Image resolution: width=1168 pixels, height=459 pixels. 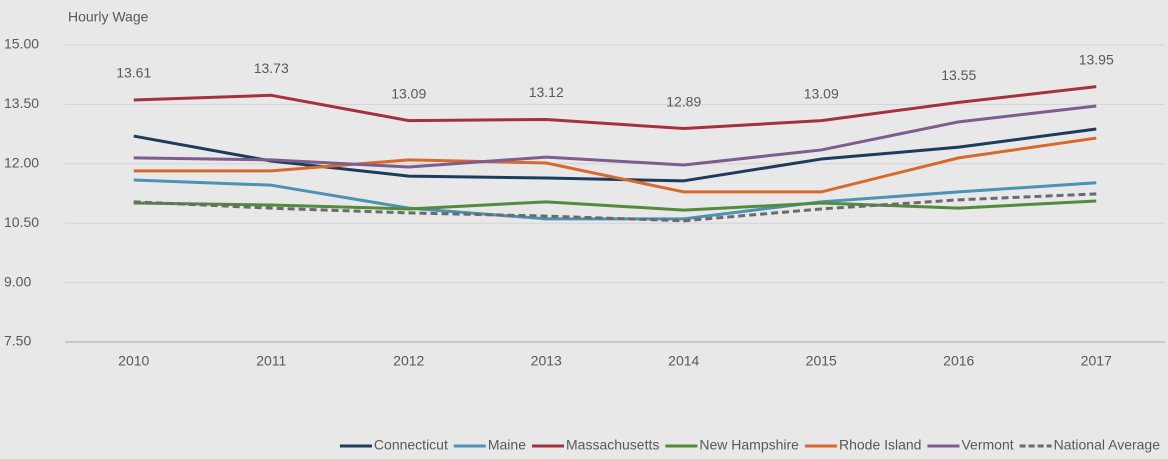 What do you see at coordinates (21, 44) in the screenshot?
I see `y-tick-label: 15.00` at bounding box center [21, 44].